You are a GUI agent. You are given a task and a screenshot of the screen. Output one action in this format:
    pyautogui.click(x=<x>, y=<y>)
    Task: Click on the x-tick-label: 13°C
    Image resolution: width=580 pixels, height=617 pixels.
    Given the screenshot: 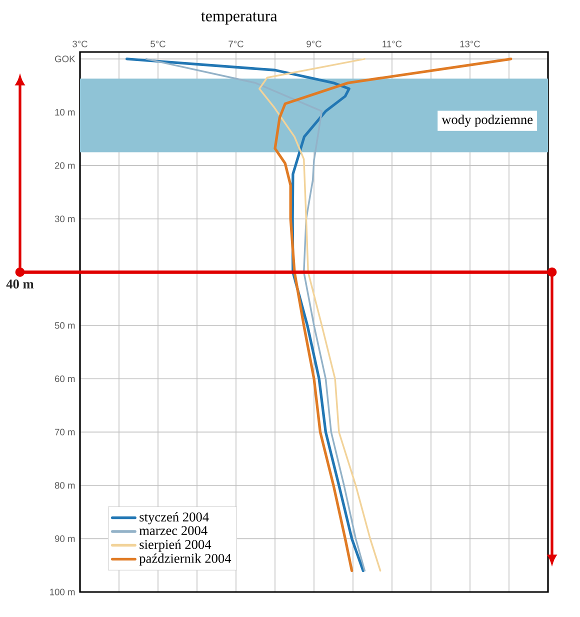 What is the action you would take?
    pyautogui.click(x=470, y=44)
    